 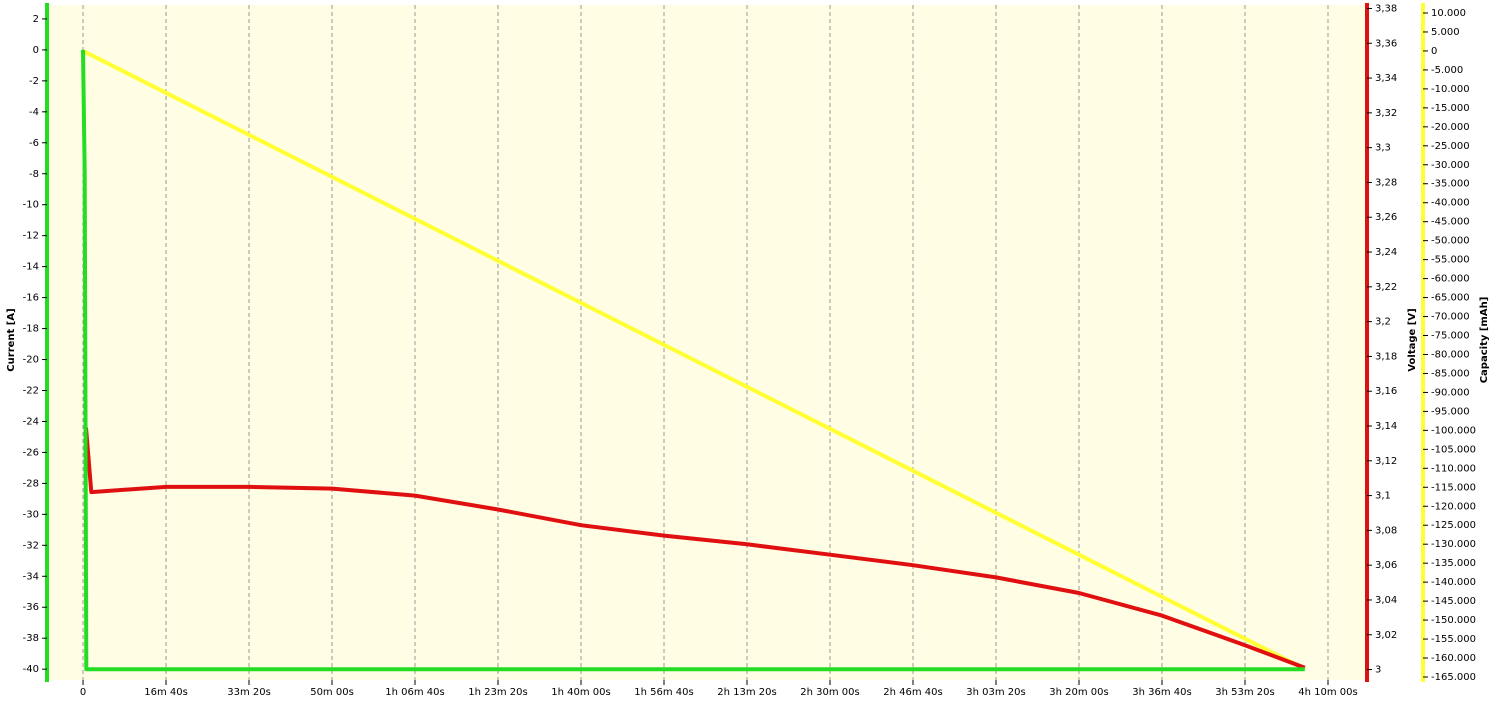 I want to click on y3-tick-label: -110.000, so click(x=1453, y=468).